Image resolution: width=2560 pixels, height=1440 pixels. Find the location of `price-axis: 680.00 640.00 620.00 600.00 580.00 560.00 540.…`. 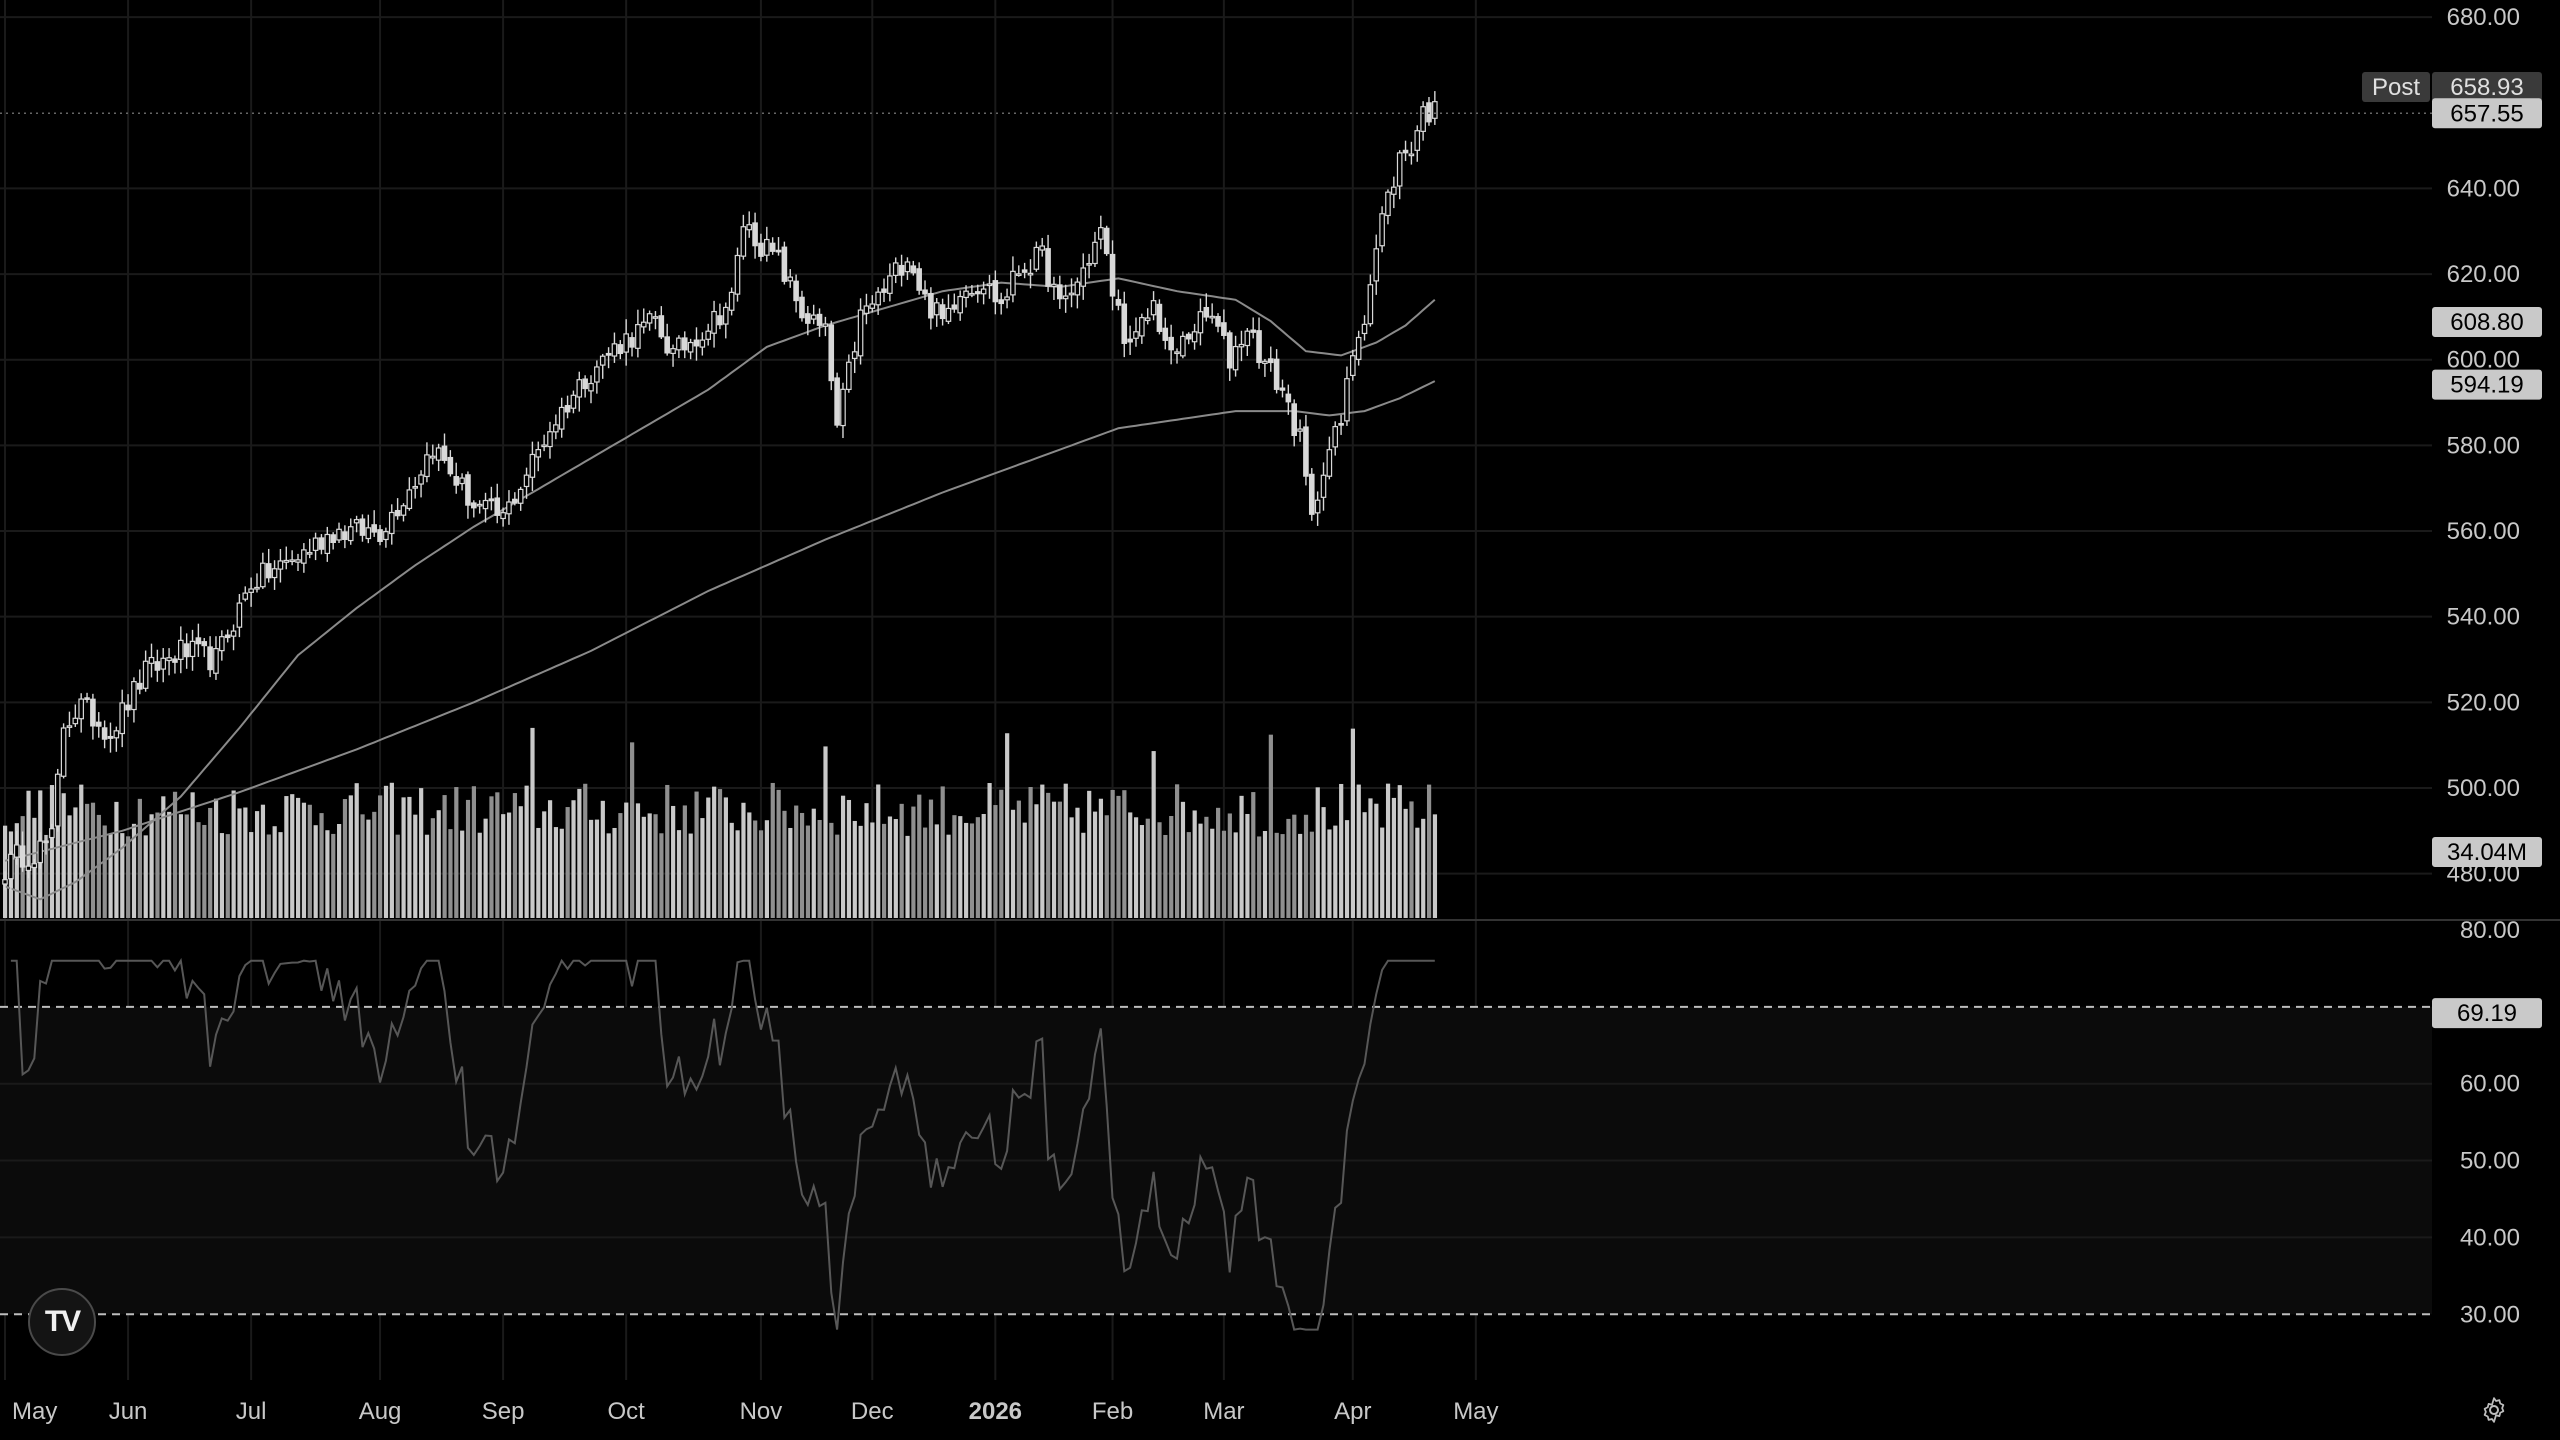

price-axis: 680.00 640.00 620.00 600.00 580.00 560.00 540.… is located at coordinates (2483, 666).